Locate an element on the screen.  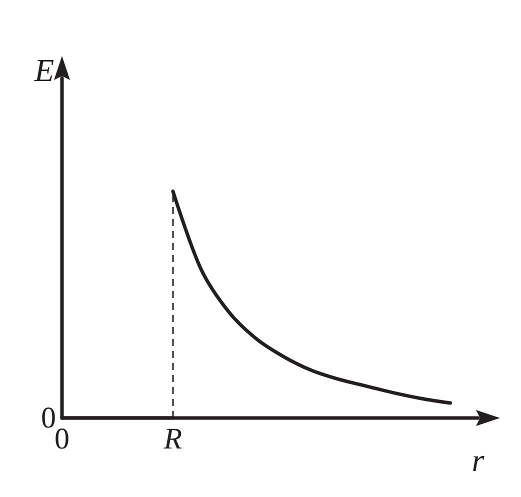
annotation: 0 is located at coordinates (48, 418).